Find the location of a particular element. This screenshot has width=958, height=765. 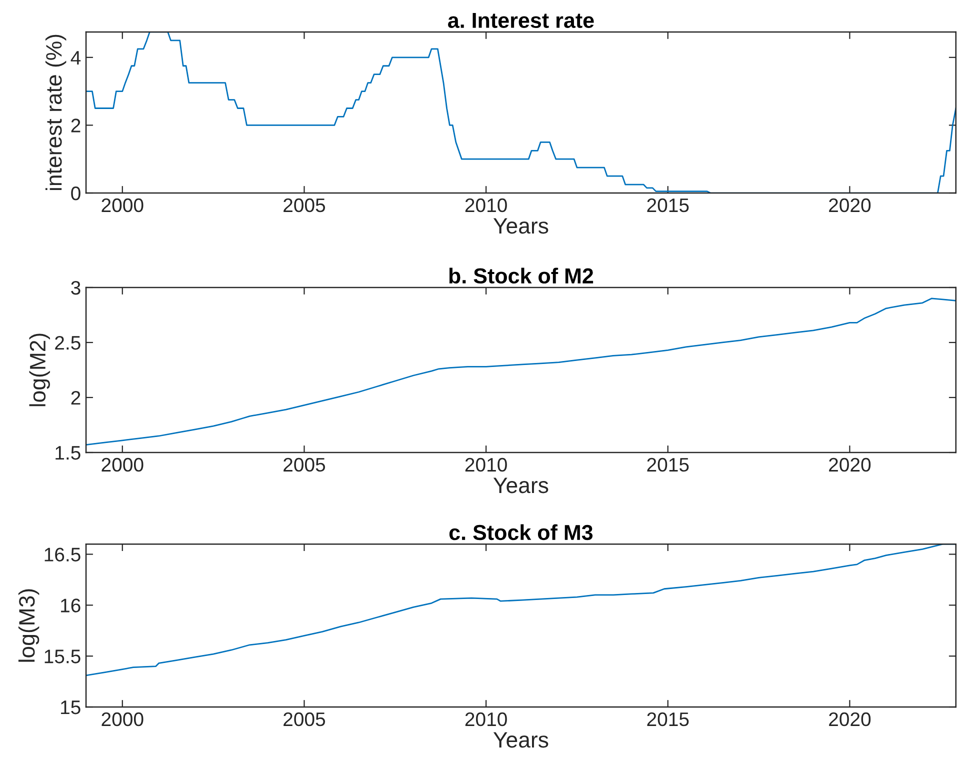

y-tick-label: 1.5 is located at coordinates (68, 453).